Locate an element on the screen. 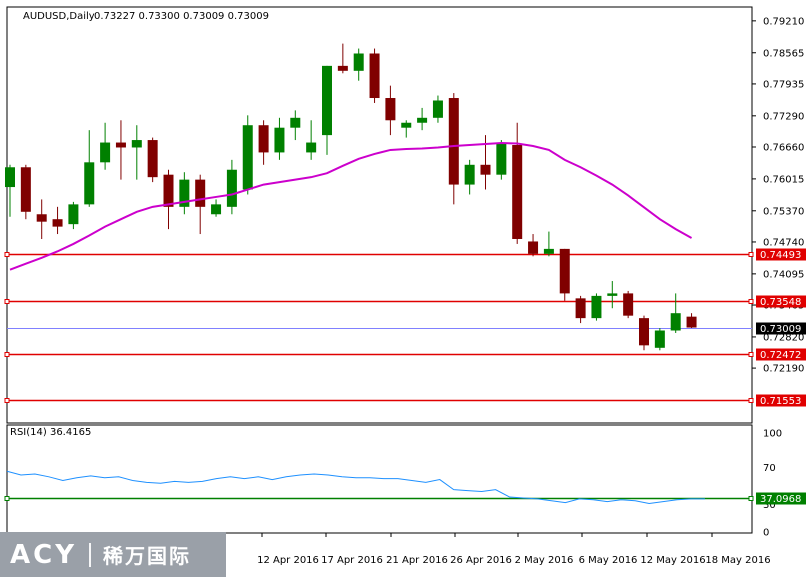 The width and height of the screenshot is (811, 581). current-price-label: 0.73009 is located at coordinates (780, 329).